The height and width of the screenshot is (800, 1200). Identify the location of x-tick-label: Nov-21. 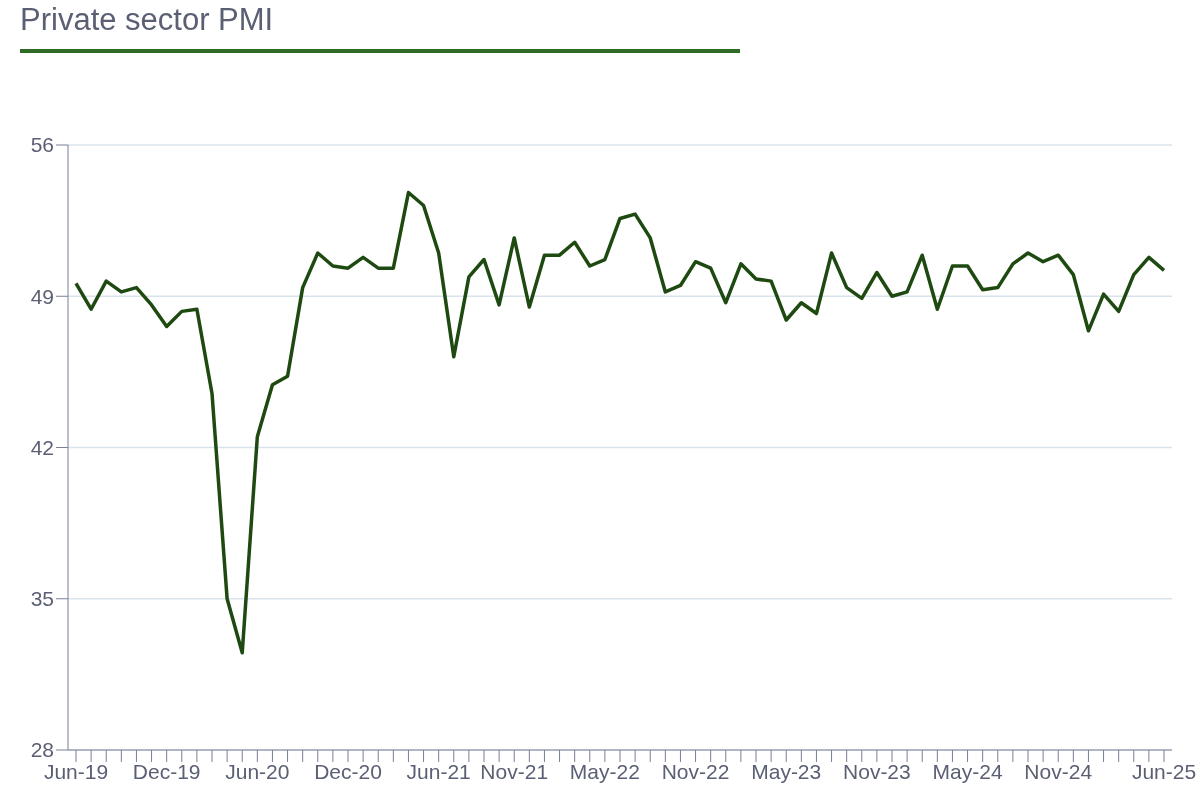
(514, 771).